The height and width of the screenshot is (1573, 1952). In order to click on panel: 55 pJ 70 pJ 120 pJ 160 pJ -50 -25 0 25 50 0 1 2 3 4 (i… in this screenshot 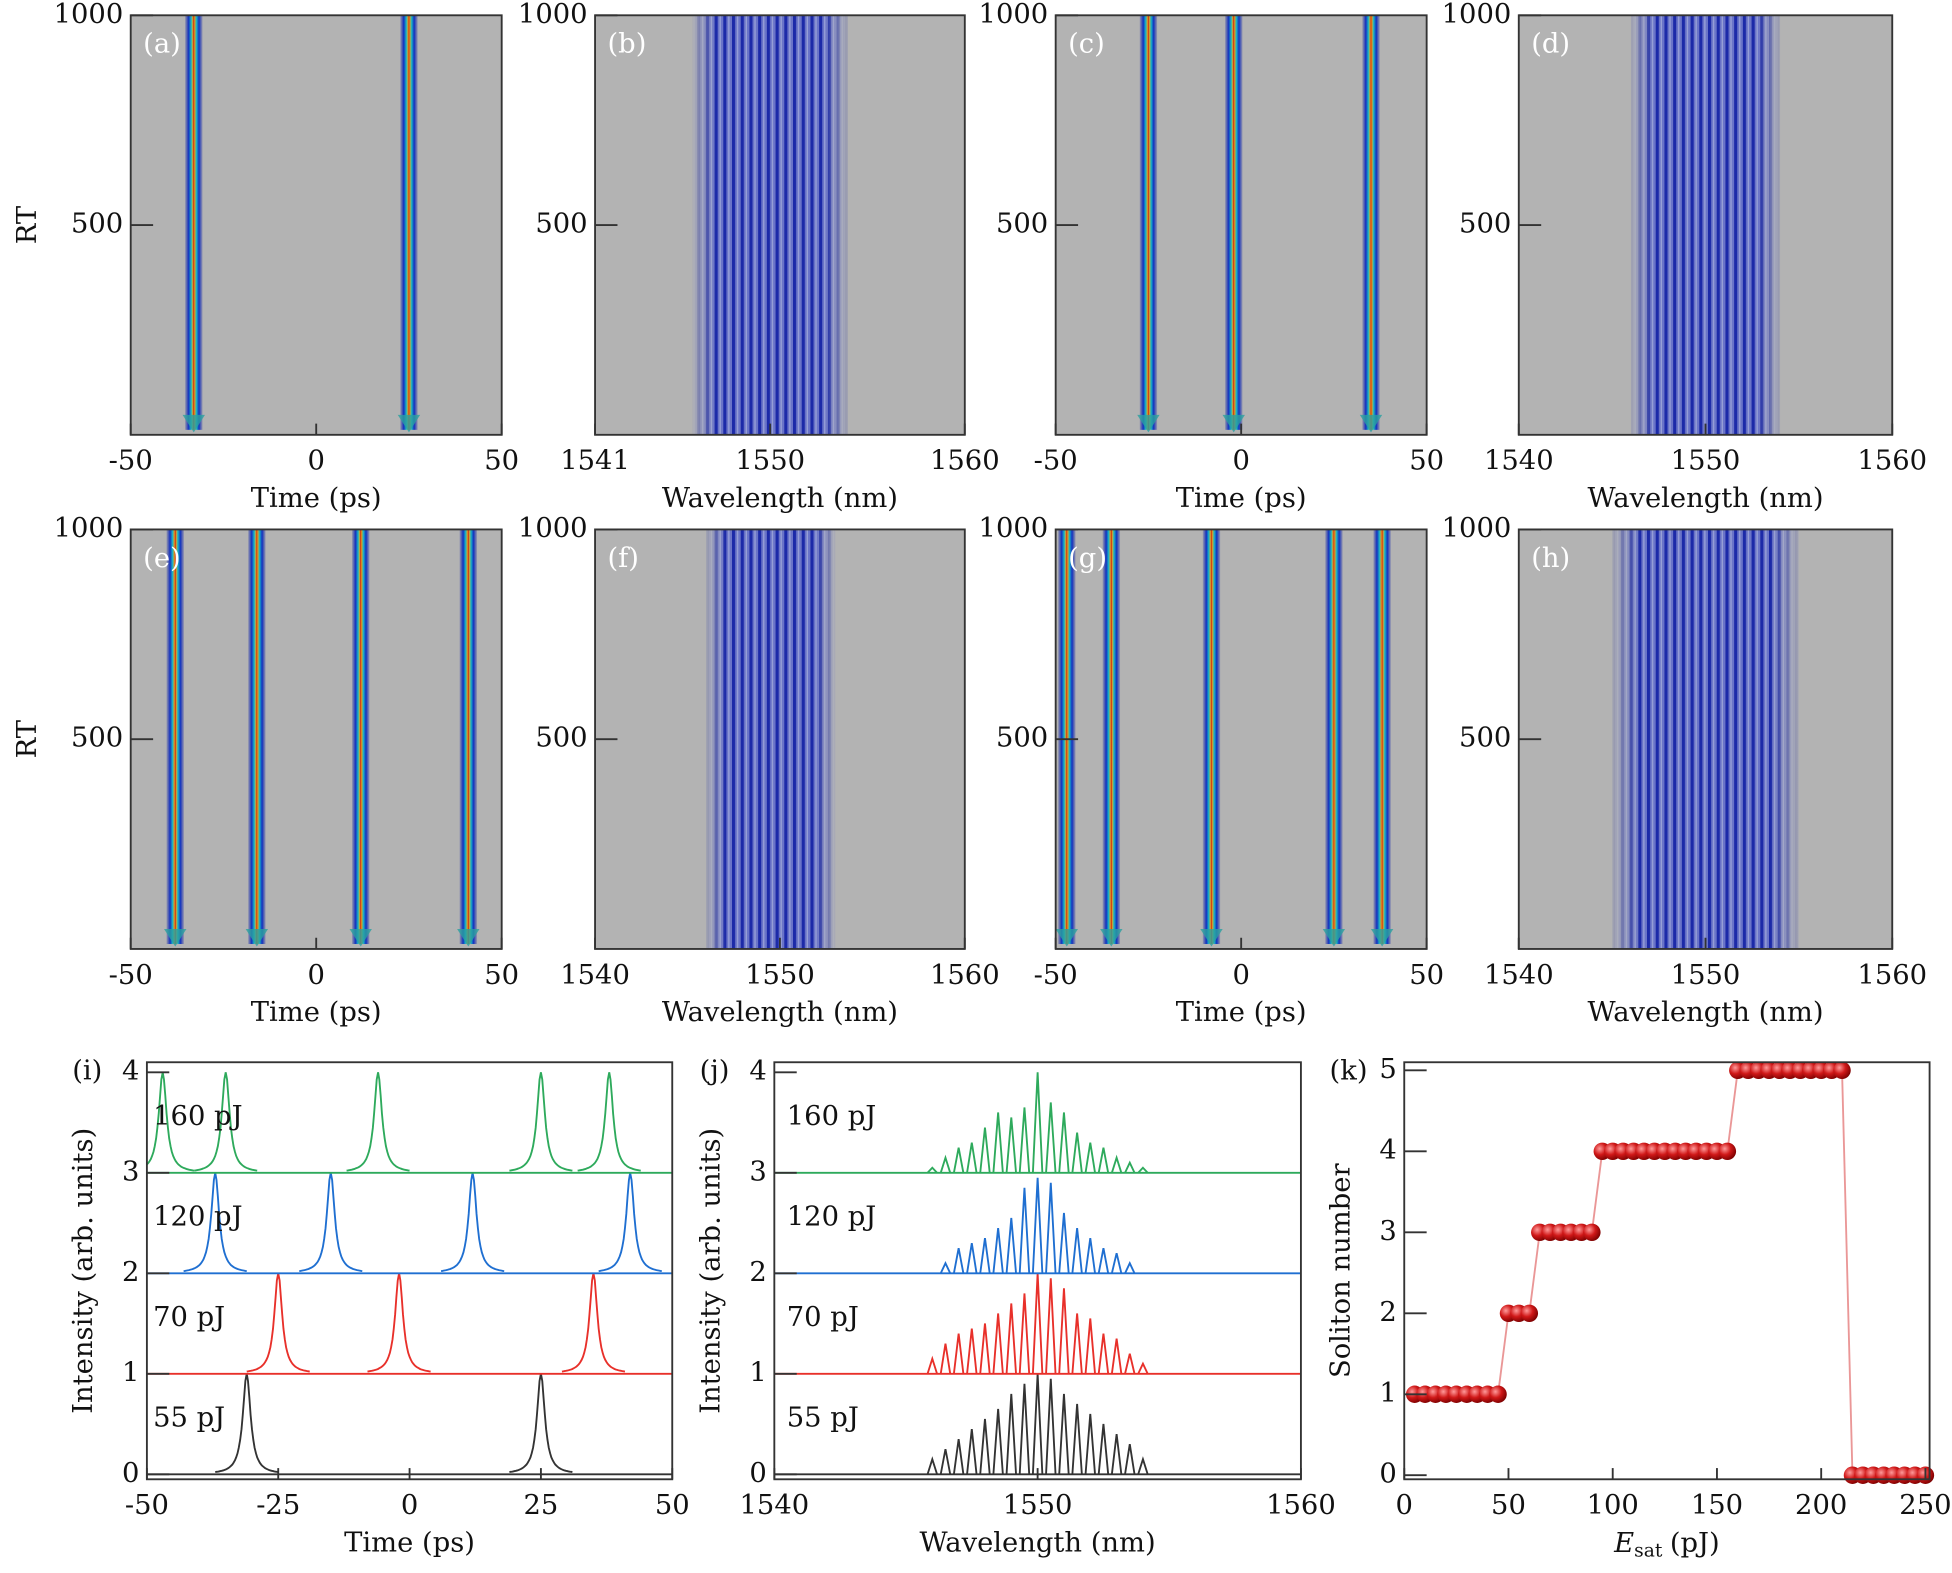, I will do `click(379, 1307)`.